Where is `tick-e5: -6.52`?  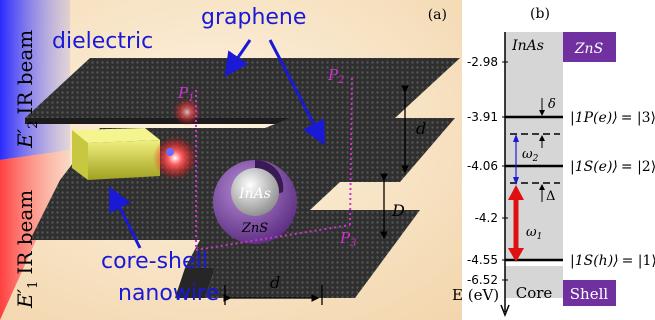
tick-e5: -6.52 is located at coordinates (482, 280).